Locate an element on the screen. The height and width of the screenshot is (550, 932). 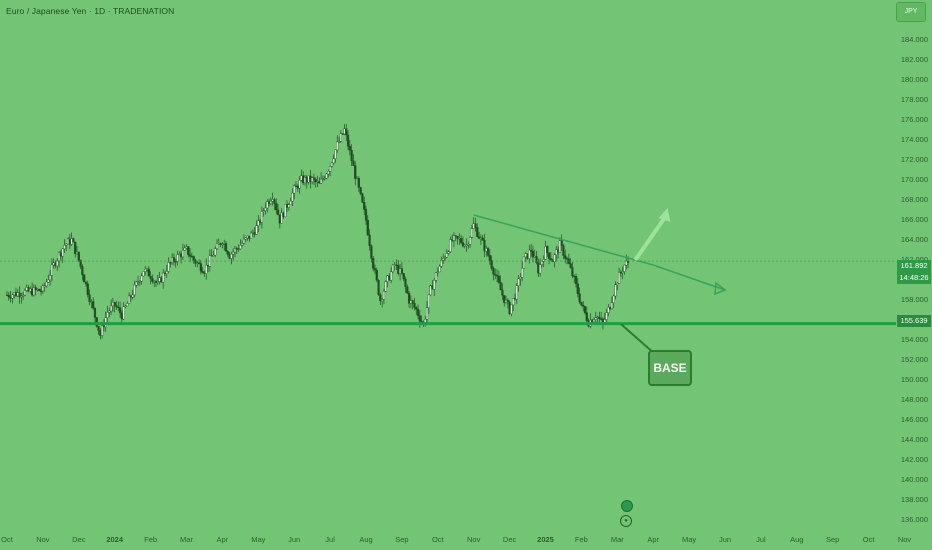
x-tick-label: Sep is located at coordinates (833, 539).